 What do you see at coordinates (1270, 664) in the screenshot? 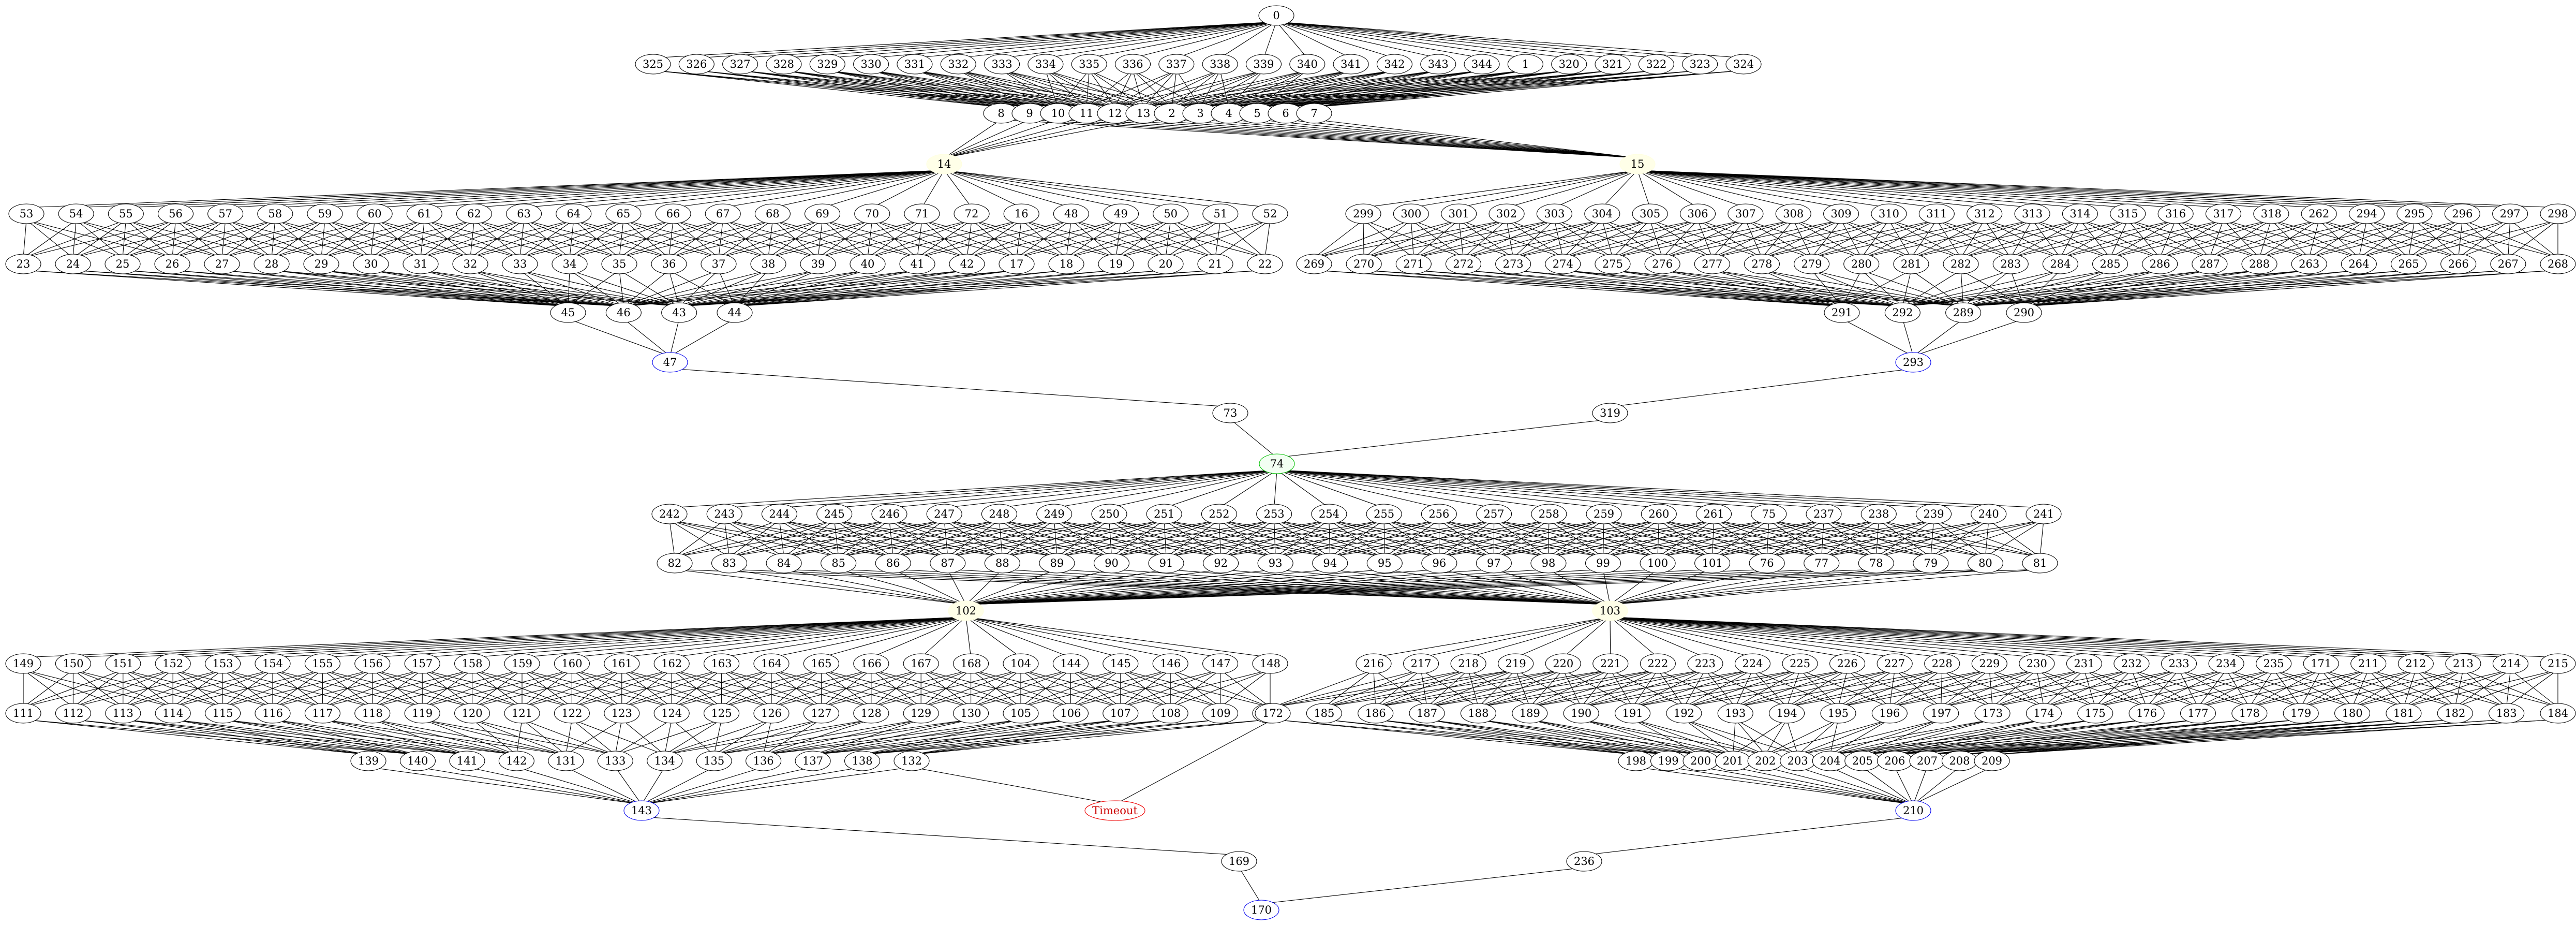
I see `node-label: 148` at bounding box center [1270, 664].